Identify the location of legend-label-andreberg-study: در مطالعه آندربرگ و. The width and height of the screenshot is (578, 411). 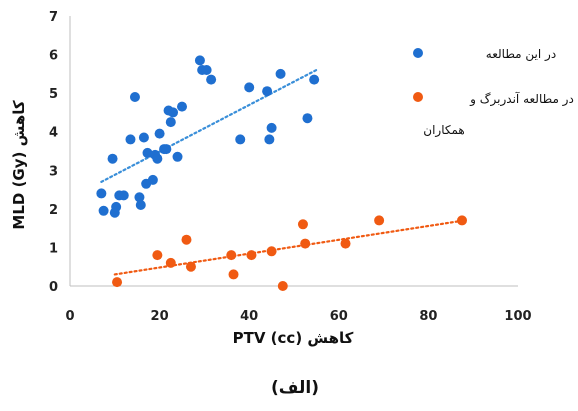
(521, 99).